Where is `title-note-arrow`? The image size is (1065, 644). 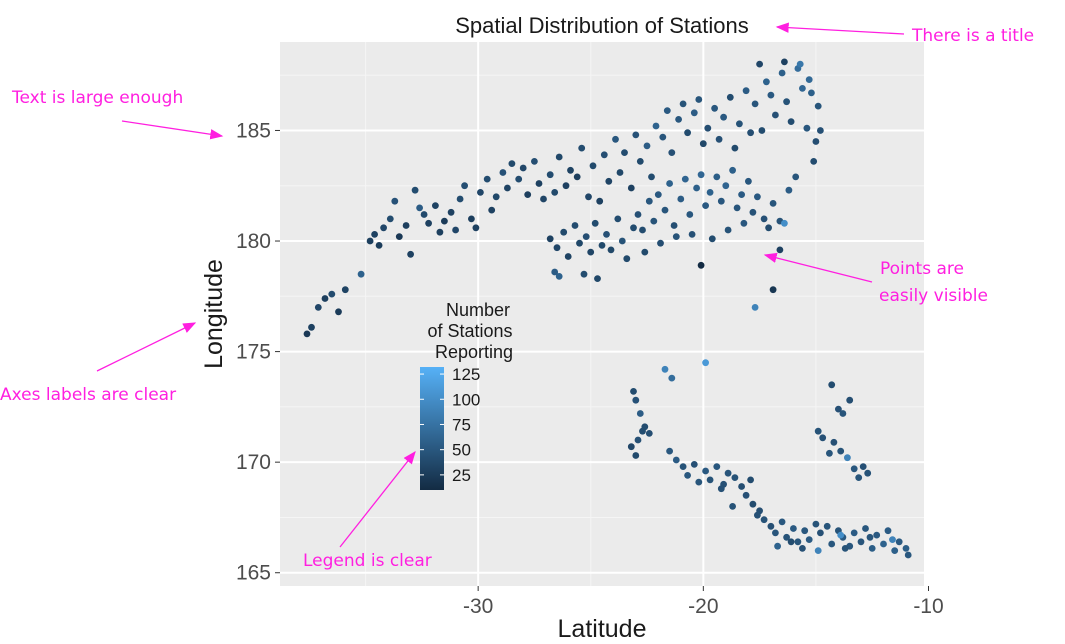
title-note-arrow is located at coordinates (840, 28).